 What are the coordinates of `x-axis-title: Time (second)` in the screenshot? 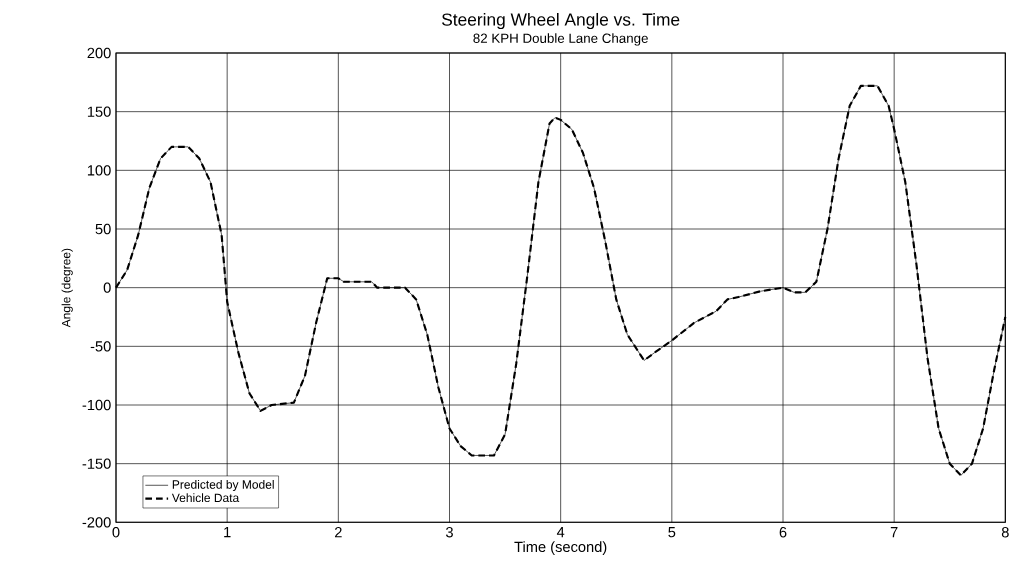 It's located at (560, 548).